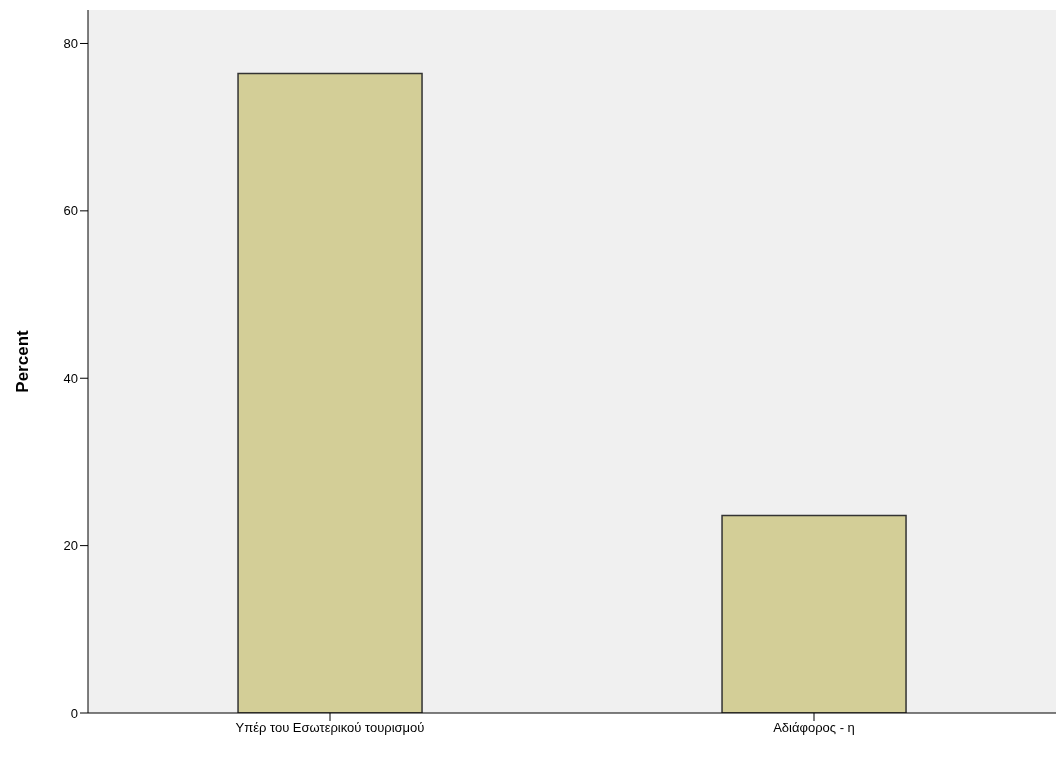 This screenshot has width=1064, height=769. What do you see at coordinates (23, 361) in the screenshot?
I see `y-axis-title: Percent` at bounding box center [23, 361].